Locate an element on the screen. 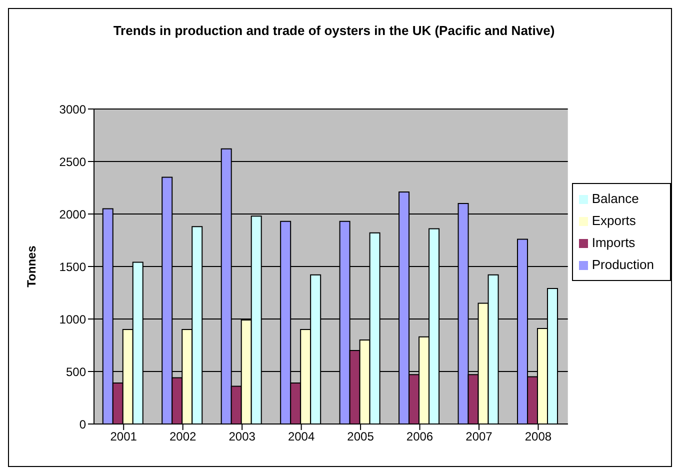 The height and width of the screenshot is (475, 680). x-tick-label: 2005 is located at coordinates (360, 437).